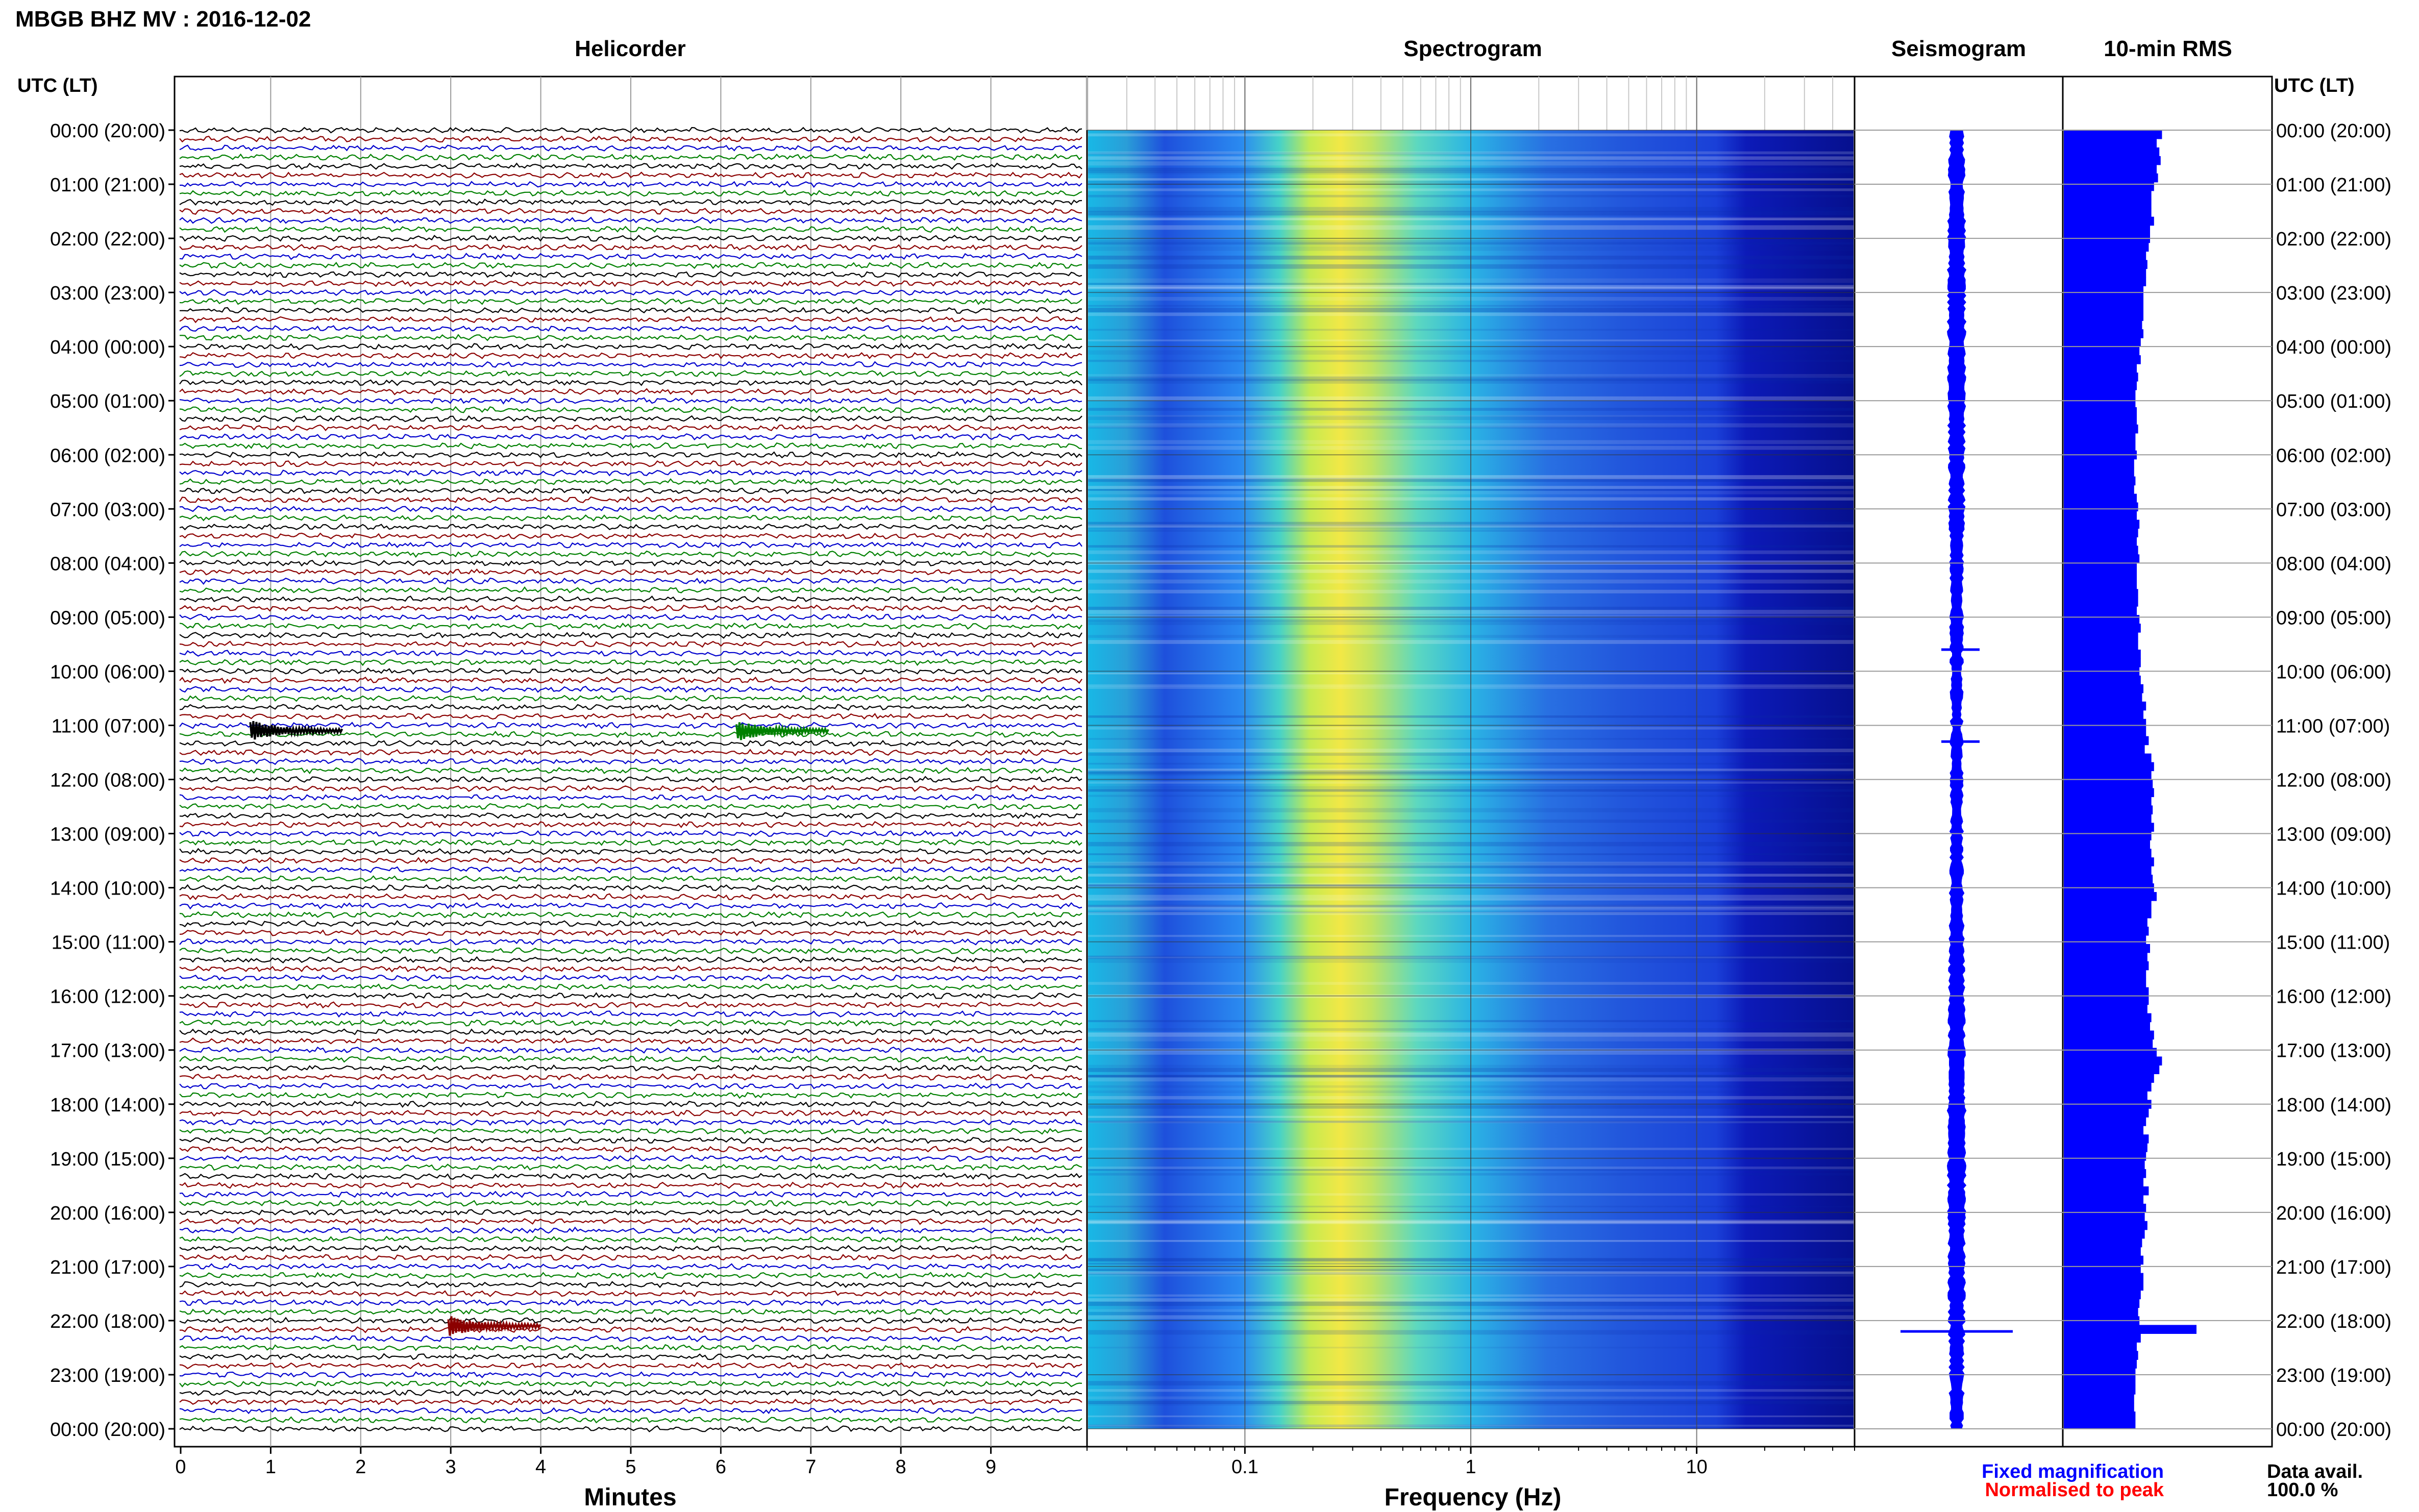 This screenshot has height=1512, width=2419. Describe the element at coordinates (1958, 48) in the screenshot. I see `seismogram-title: Seismogram` at that location.